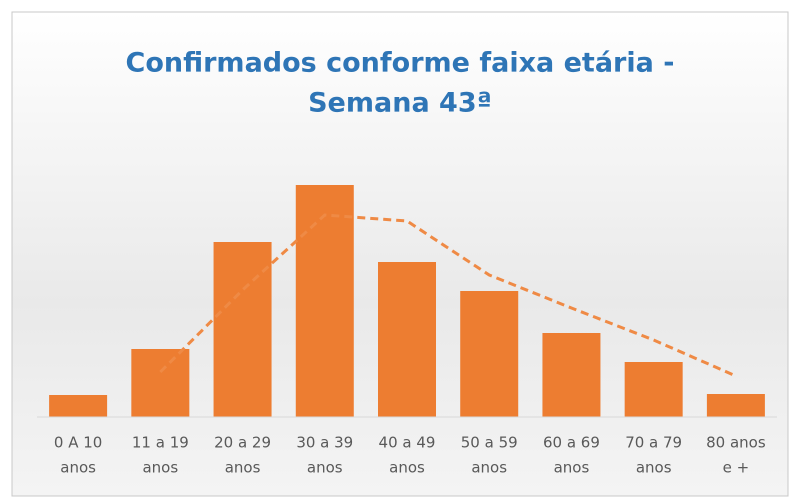 This screenshot has height=498, width=798. Describe the element at coordinates (78, 443) in the screenshot. I see `x-tick-label: 0 A 10` at that location.